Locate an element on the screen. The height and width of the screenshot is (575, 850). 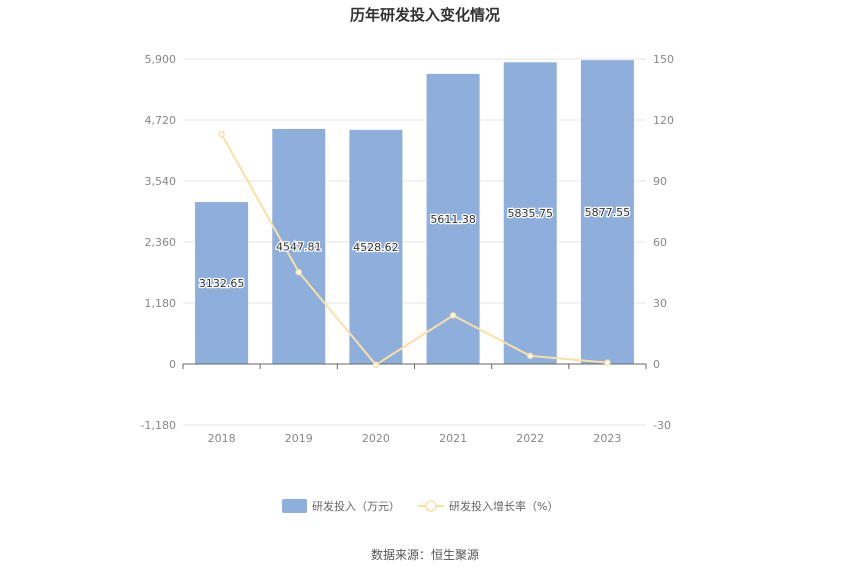
y-right-tick-label: 30 is located at coordinates (660, 303).